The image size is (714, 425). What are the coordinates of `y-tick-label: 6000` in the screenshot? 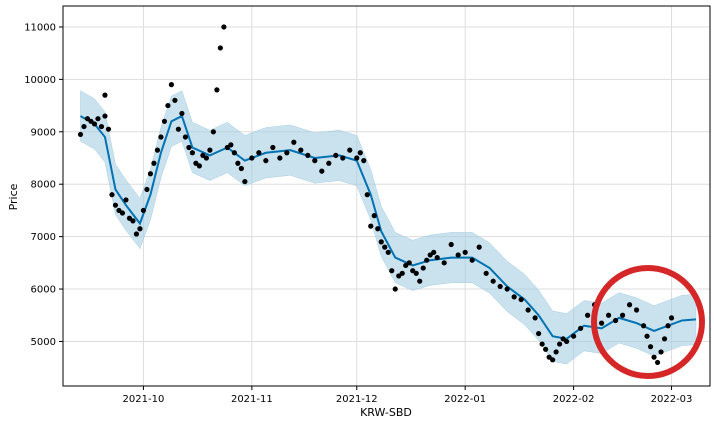 It's located at (43, 290).